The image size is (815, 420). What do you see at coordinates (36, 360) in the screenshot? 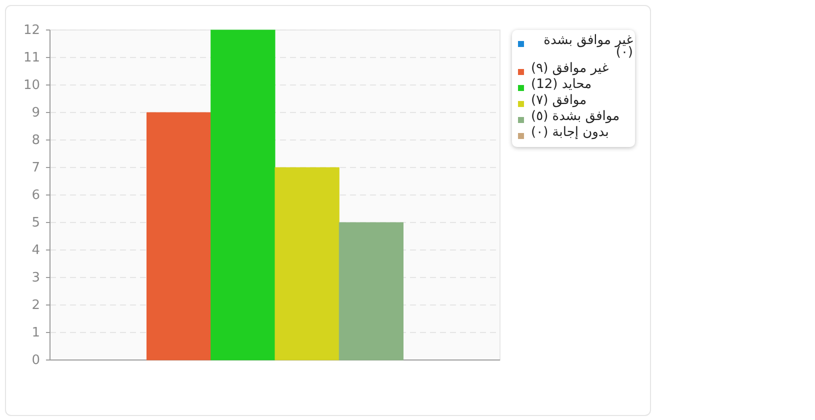
I see `y-tick-label: 0` at bounding box center [36, 360].